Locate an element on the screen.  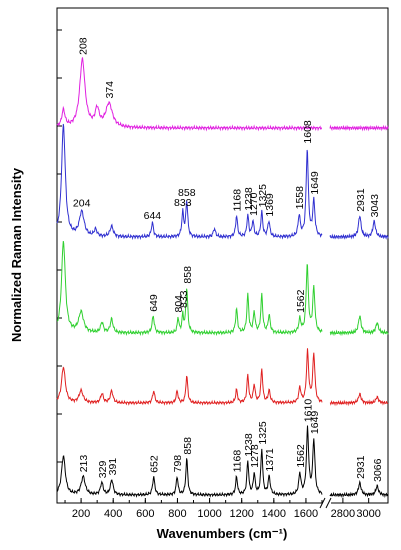
peak-label: 1278 is located at coordinates (255, 456).